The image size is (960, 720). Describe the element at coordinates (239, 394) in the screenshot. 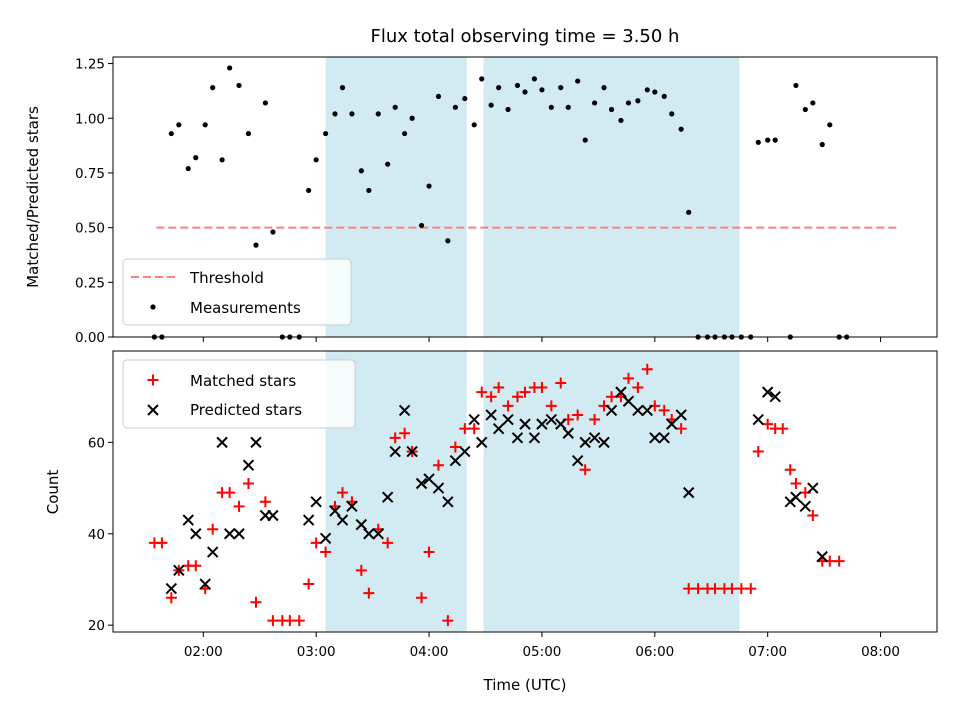

I see `legend-box` at that location.